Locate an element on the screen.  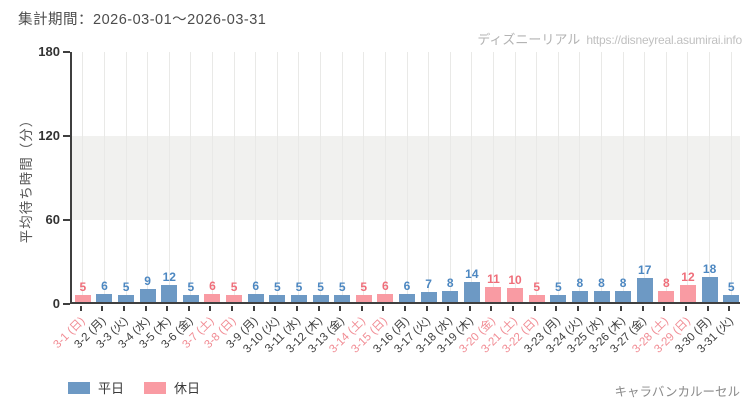
legend-label-weekday: 平日 is located at coordinates (111, 388).